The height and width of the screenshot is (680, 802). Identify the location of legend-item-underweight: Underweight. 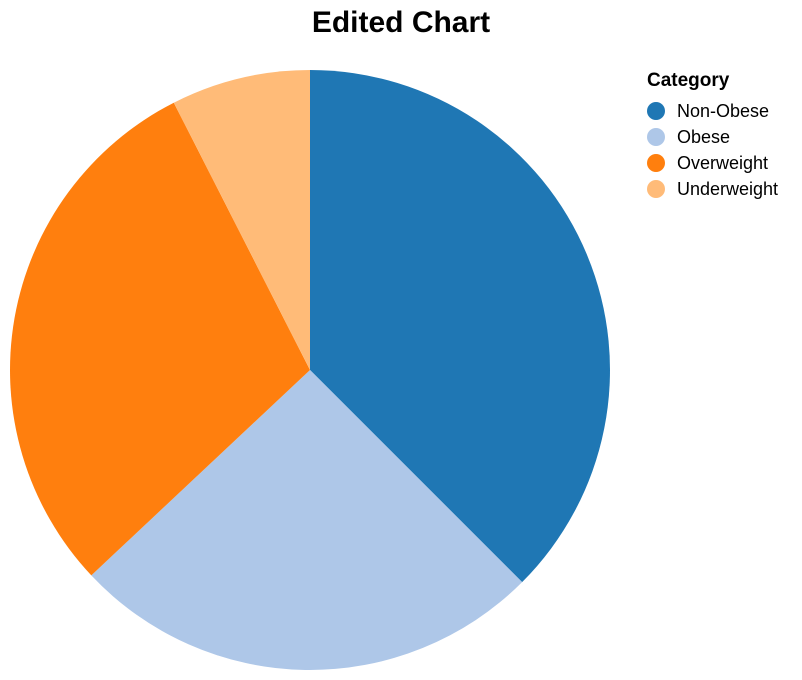
(712, 189).